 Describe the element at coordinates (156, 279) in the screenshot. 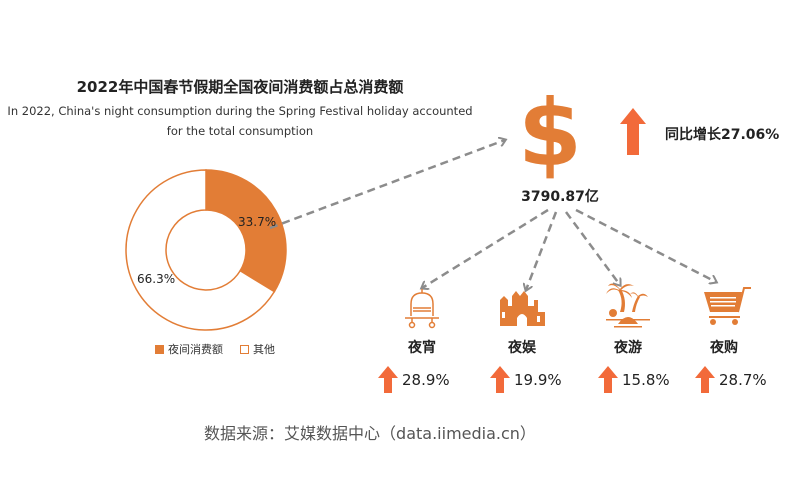

I see `slice-label-other: 66.3%` at that location.